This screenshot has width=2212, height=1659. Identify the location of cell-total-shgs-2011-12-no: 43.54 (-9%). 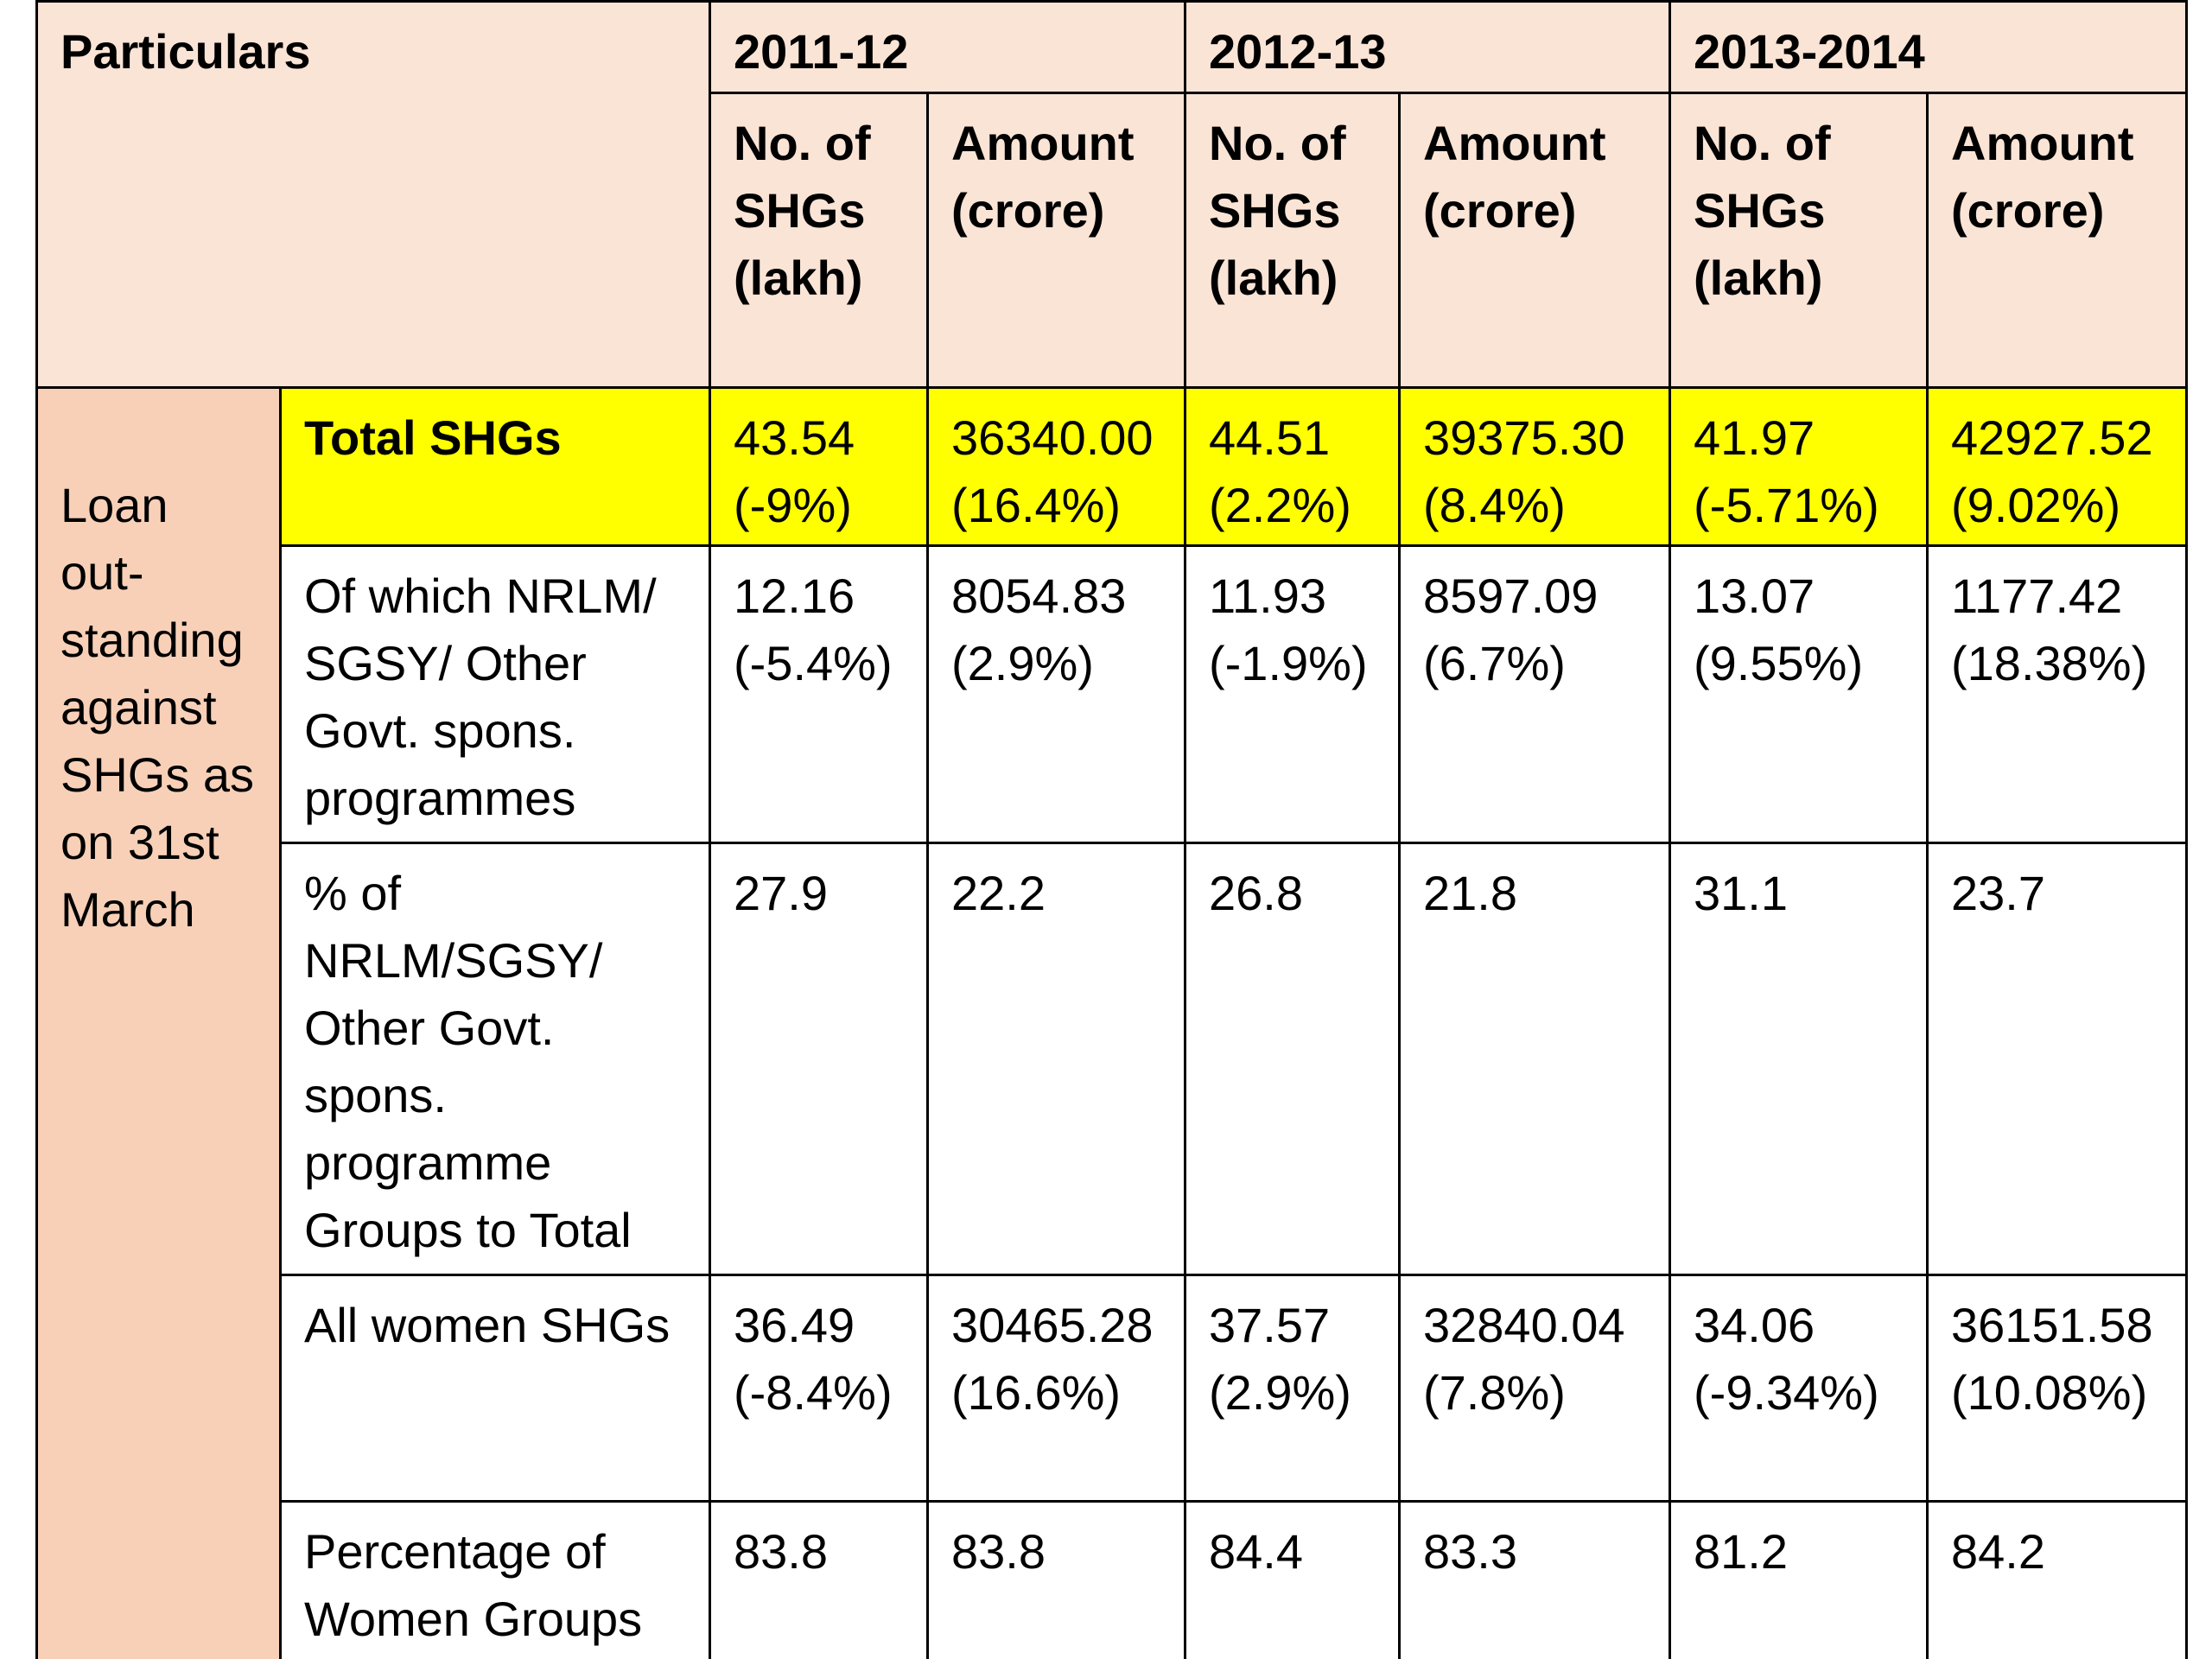
(819, 466).